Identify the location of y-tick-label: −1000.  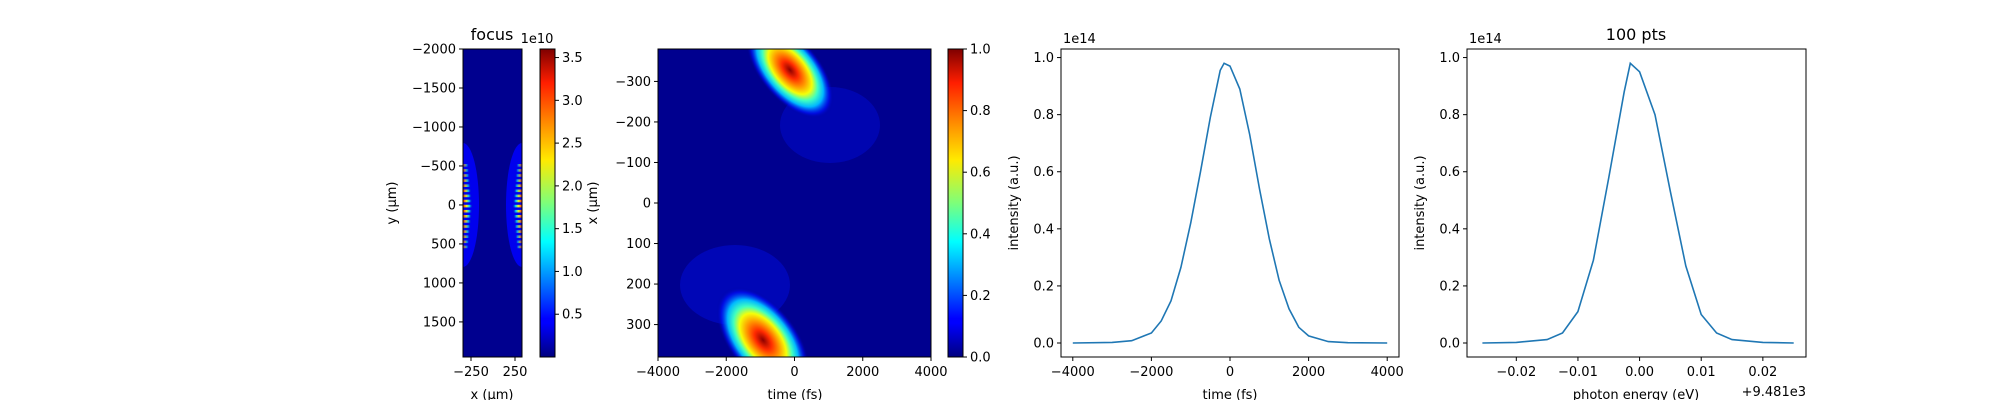
(434, 127).